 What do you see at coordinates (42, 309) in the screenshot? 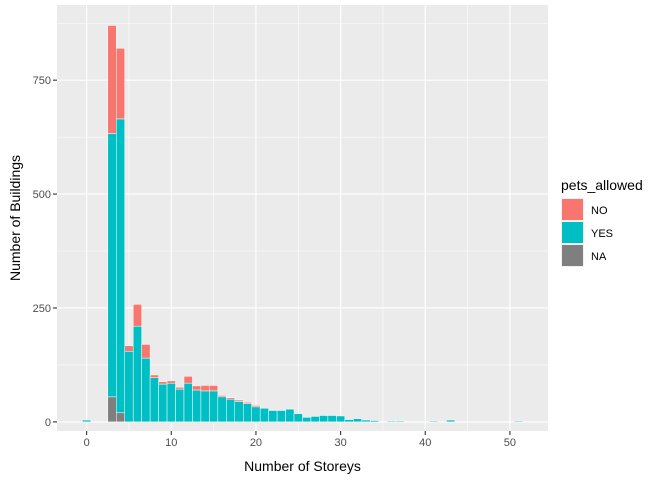
I see `y-tick-label: 250` at bounding box center [42, 309].